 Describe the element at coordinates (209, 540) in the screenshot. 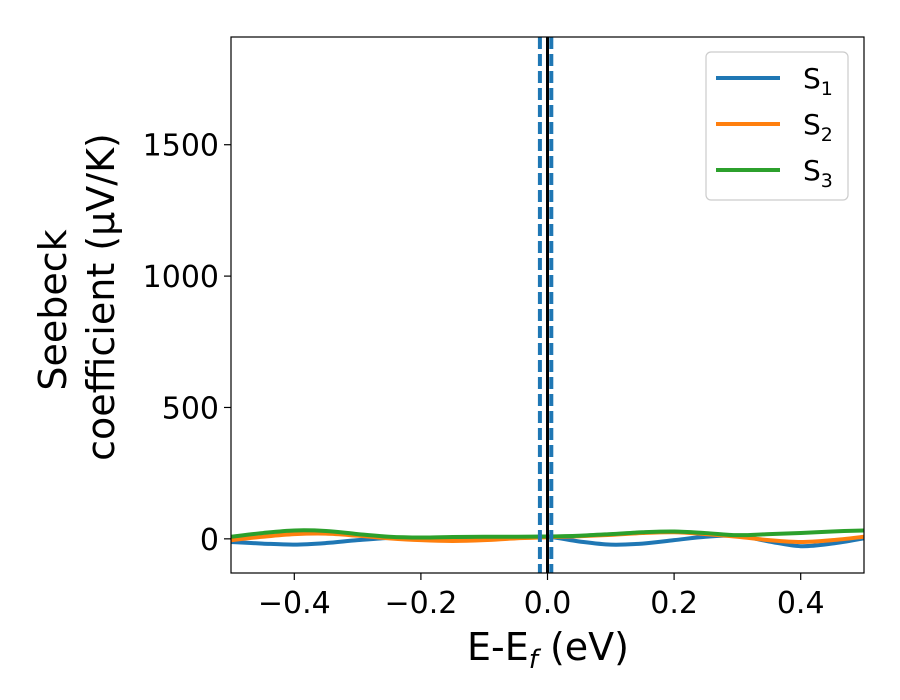

I see `y-tick-label: 0` at that location.